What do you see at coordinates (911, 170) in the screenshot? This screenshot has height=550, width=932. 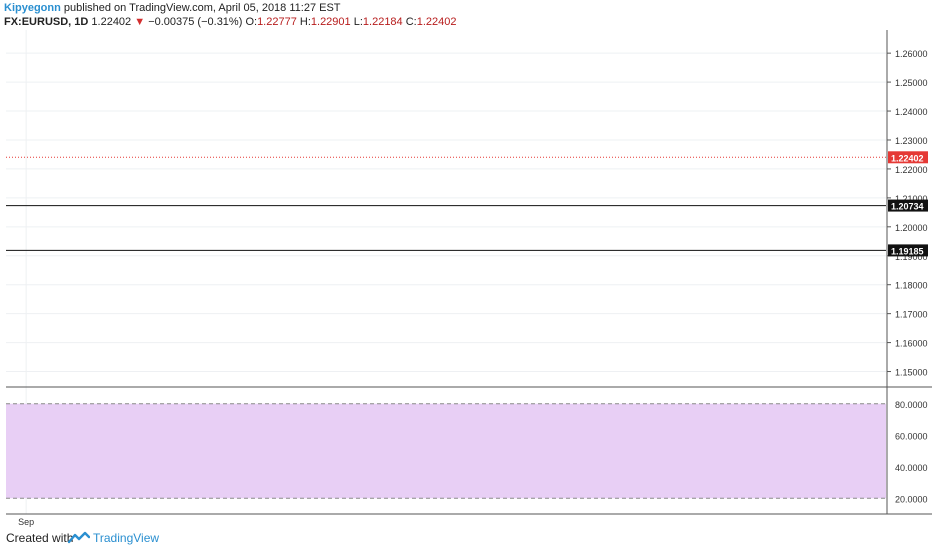 I see `price-tick-label: 1.22000` at bounding box center [911, 170].